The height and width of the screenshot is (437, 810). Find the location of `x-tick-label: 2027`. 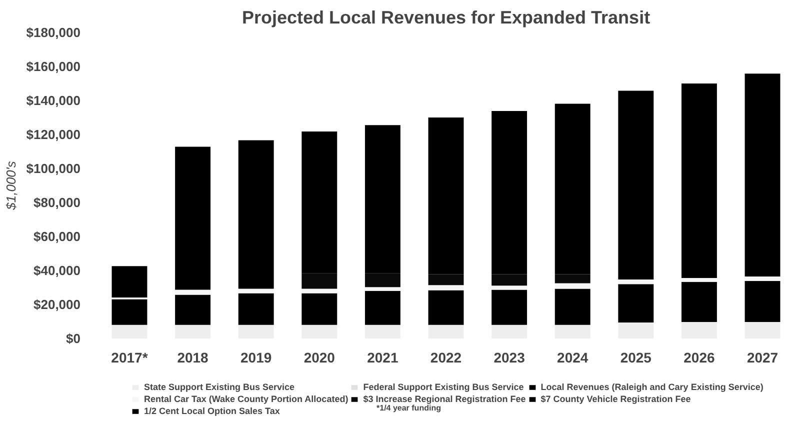

x-tick-label: 2027 is located at coordinates (762, 358).